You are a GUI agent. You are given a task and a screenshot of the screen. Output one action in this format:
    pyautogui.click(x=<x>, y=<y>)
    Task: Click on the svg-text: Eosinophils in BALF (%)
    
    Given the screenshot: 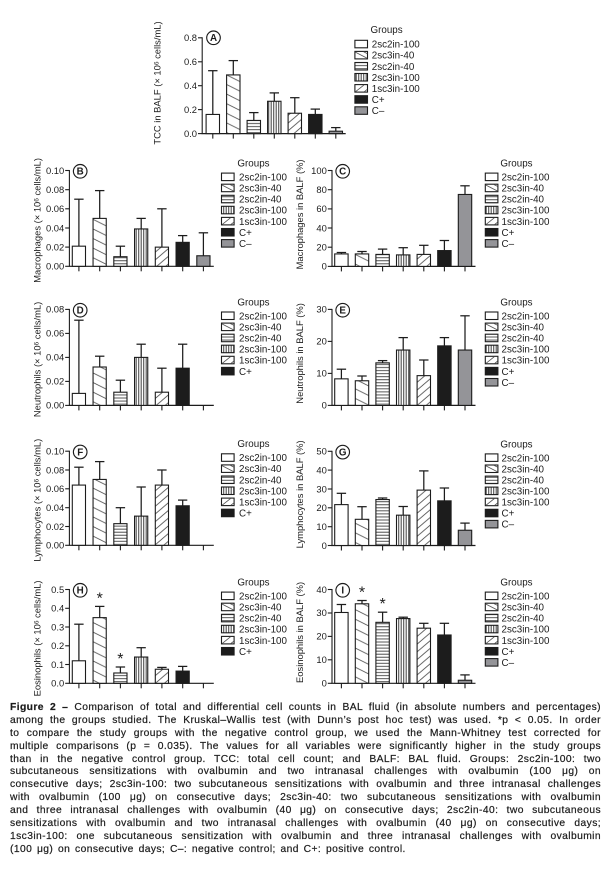 What is the action you would take?
    pyautogui.click(x=299, y=632)
    